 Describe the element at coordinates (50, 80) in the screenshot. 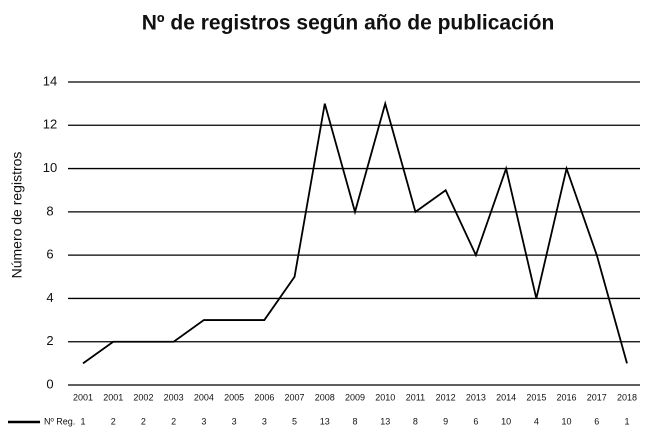

I see `y-tick-label: 14` at that location.